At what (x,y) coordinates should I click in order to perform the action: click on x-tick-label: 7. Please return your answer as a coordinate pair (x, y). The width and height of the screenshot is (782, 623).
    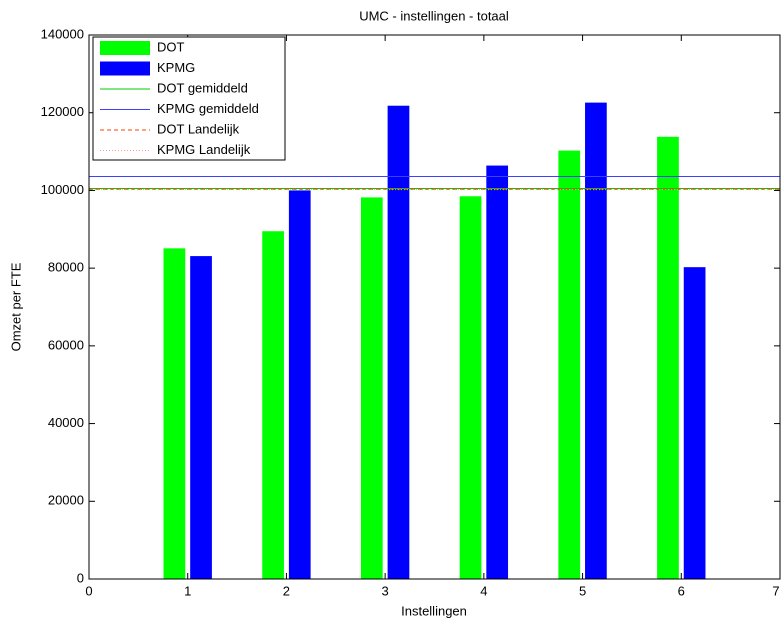
    Looking at the image, I should click on (775, 590).